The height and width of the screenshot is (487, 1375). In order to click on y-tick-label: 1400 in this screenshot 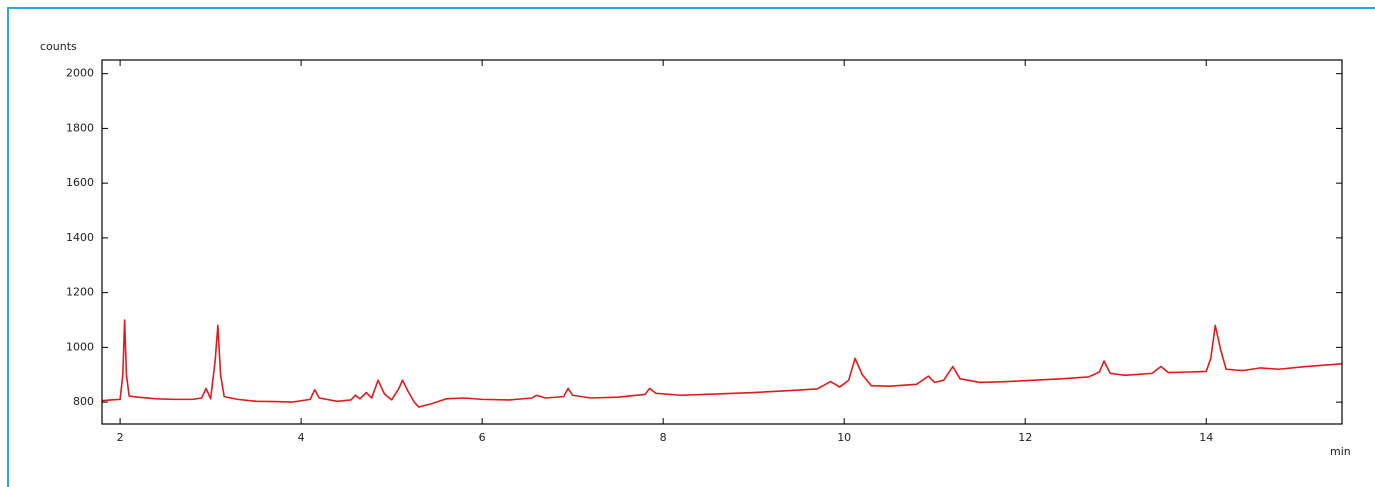, I will do `click(80, 237)`.